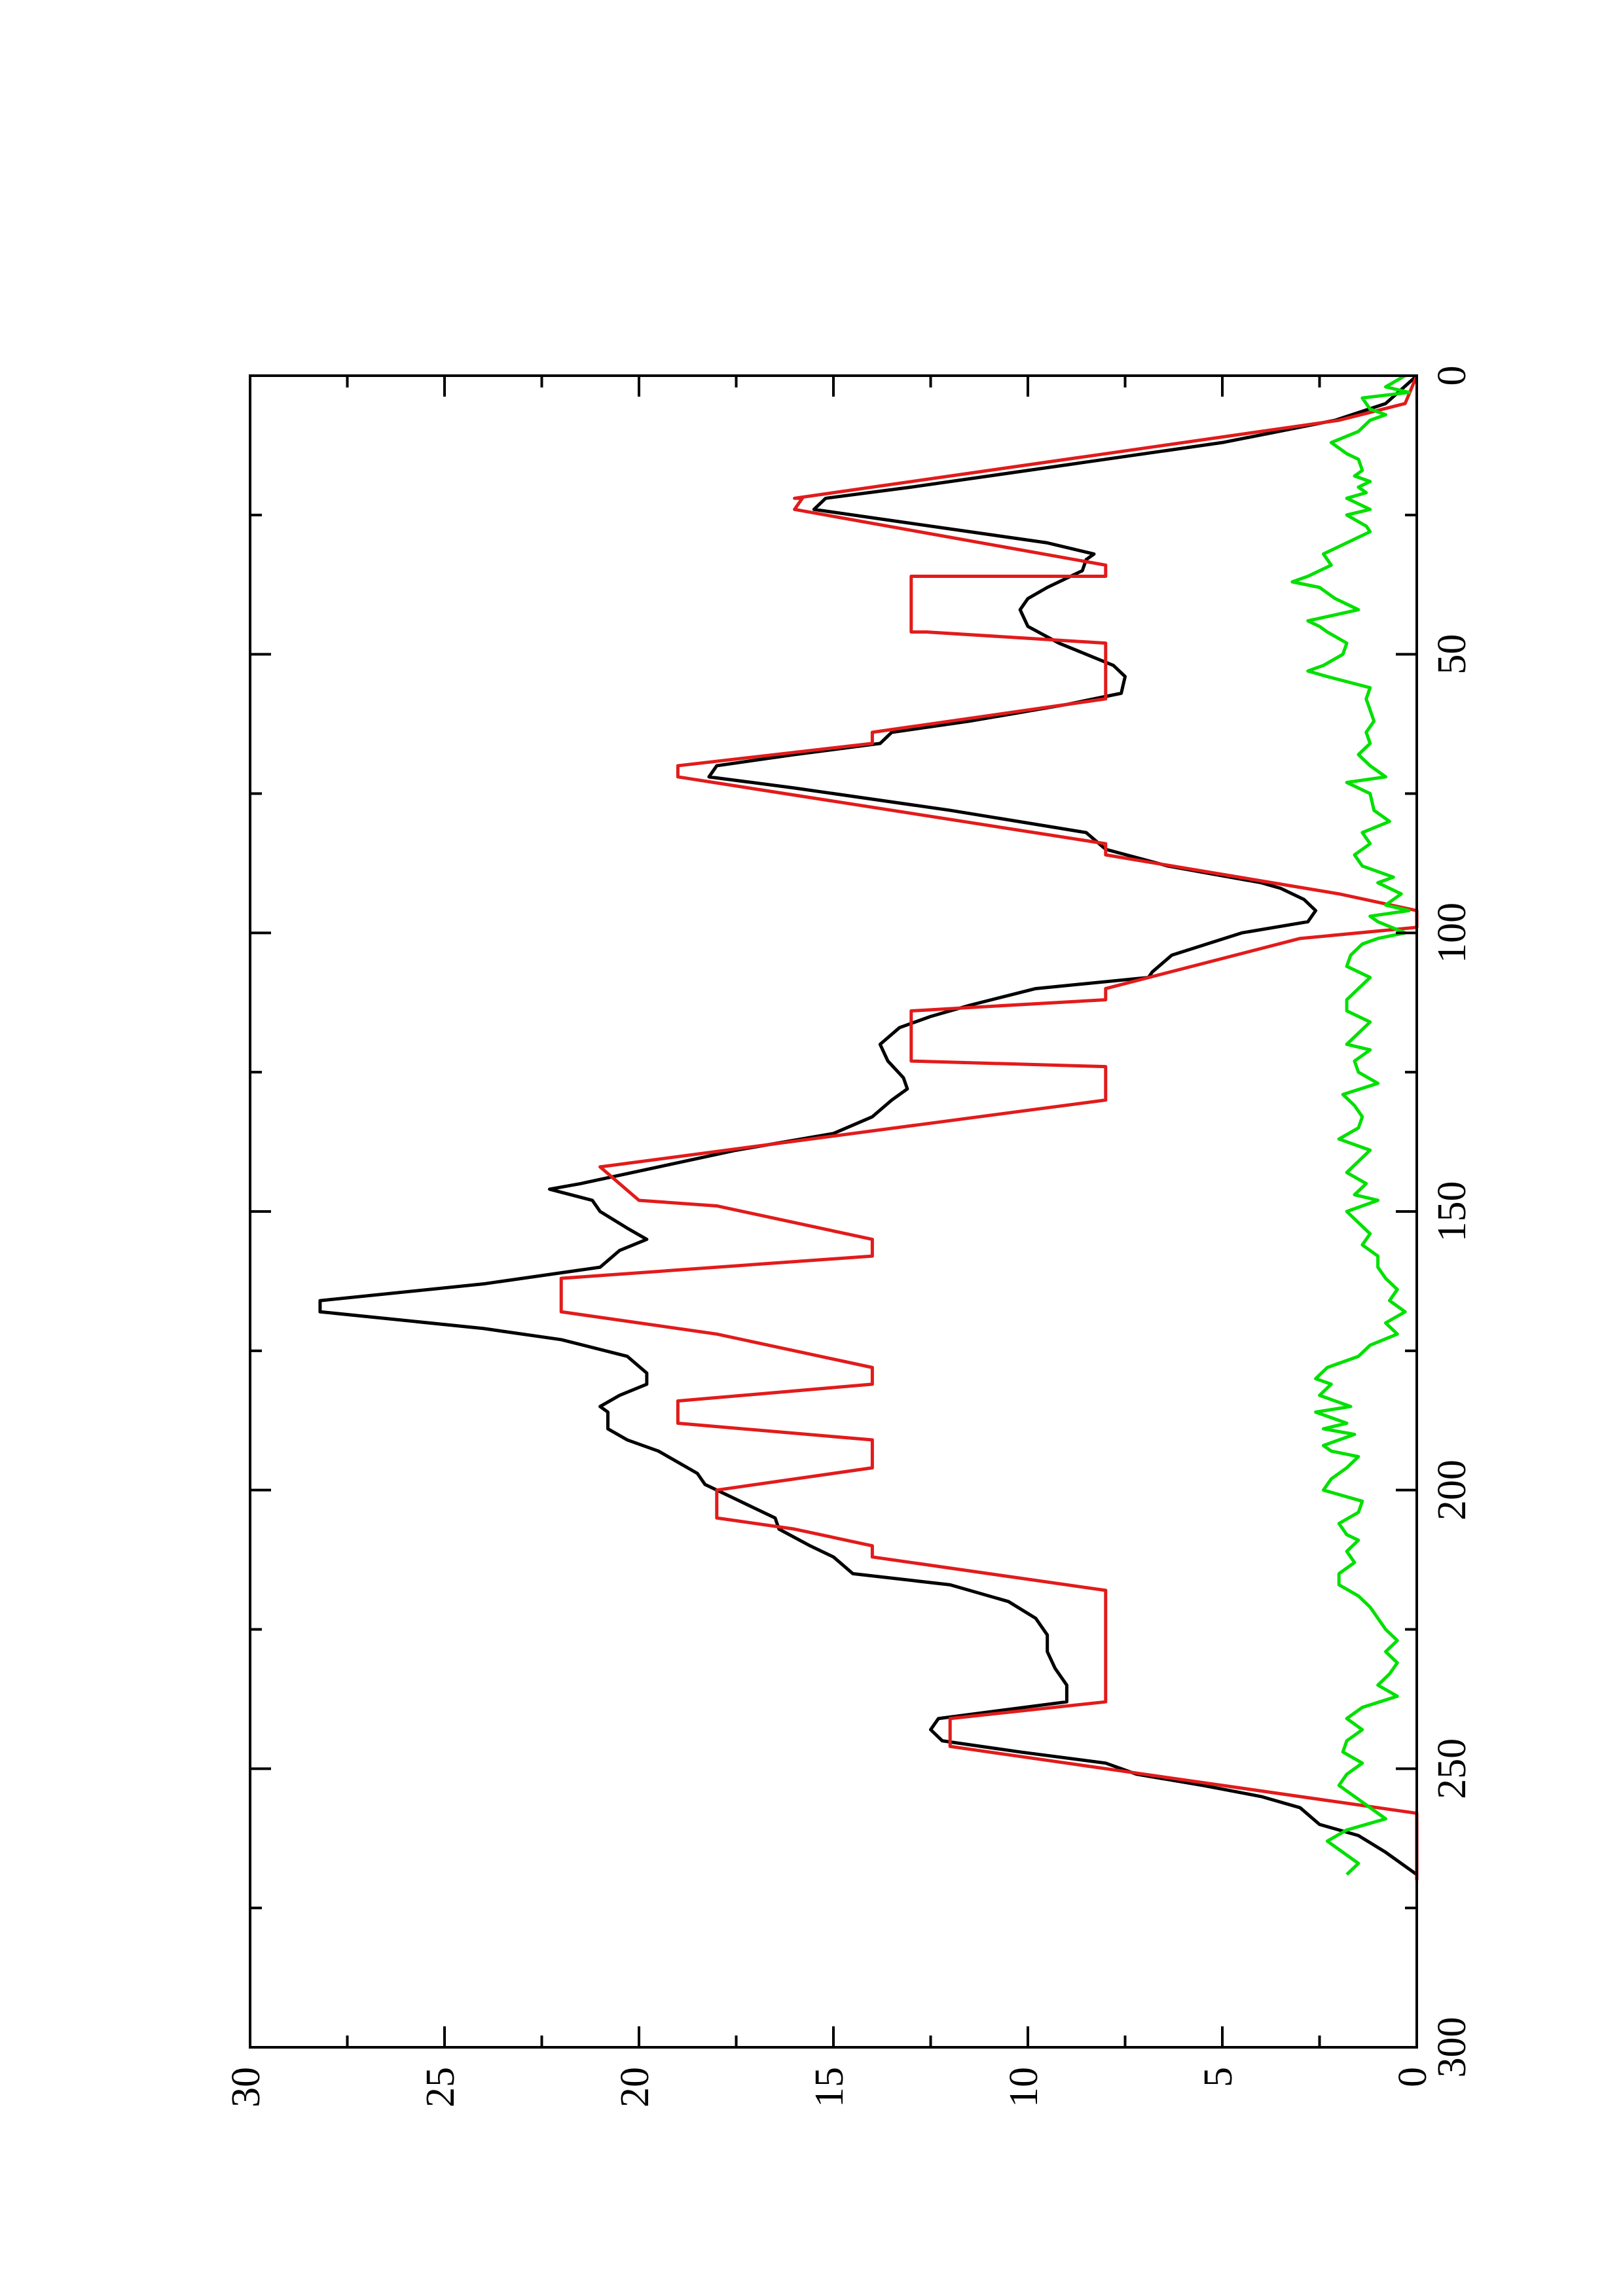 The image size is (1623, 2296). I want to click on y-tick-label: 10, so click(1024, 2087).